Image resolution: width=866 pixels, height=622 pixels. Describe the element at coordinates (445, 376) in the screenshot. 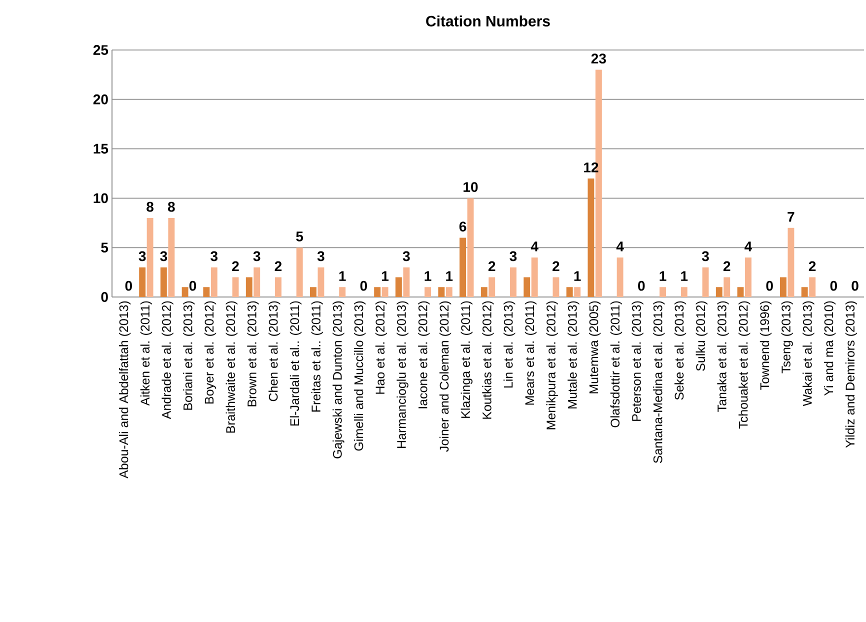

I see `x-tick-label: Joiner and Coleman (2012)` at that location.